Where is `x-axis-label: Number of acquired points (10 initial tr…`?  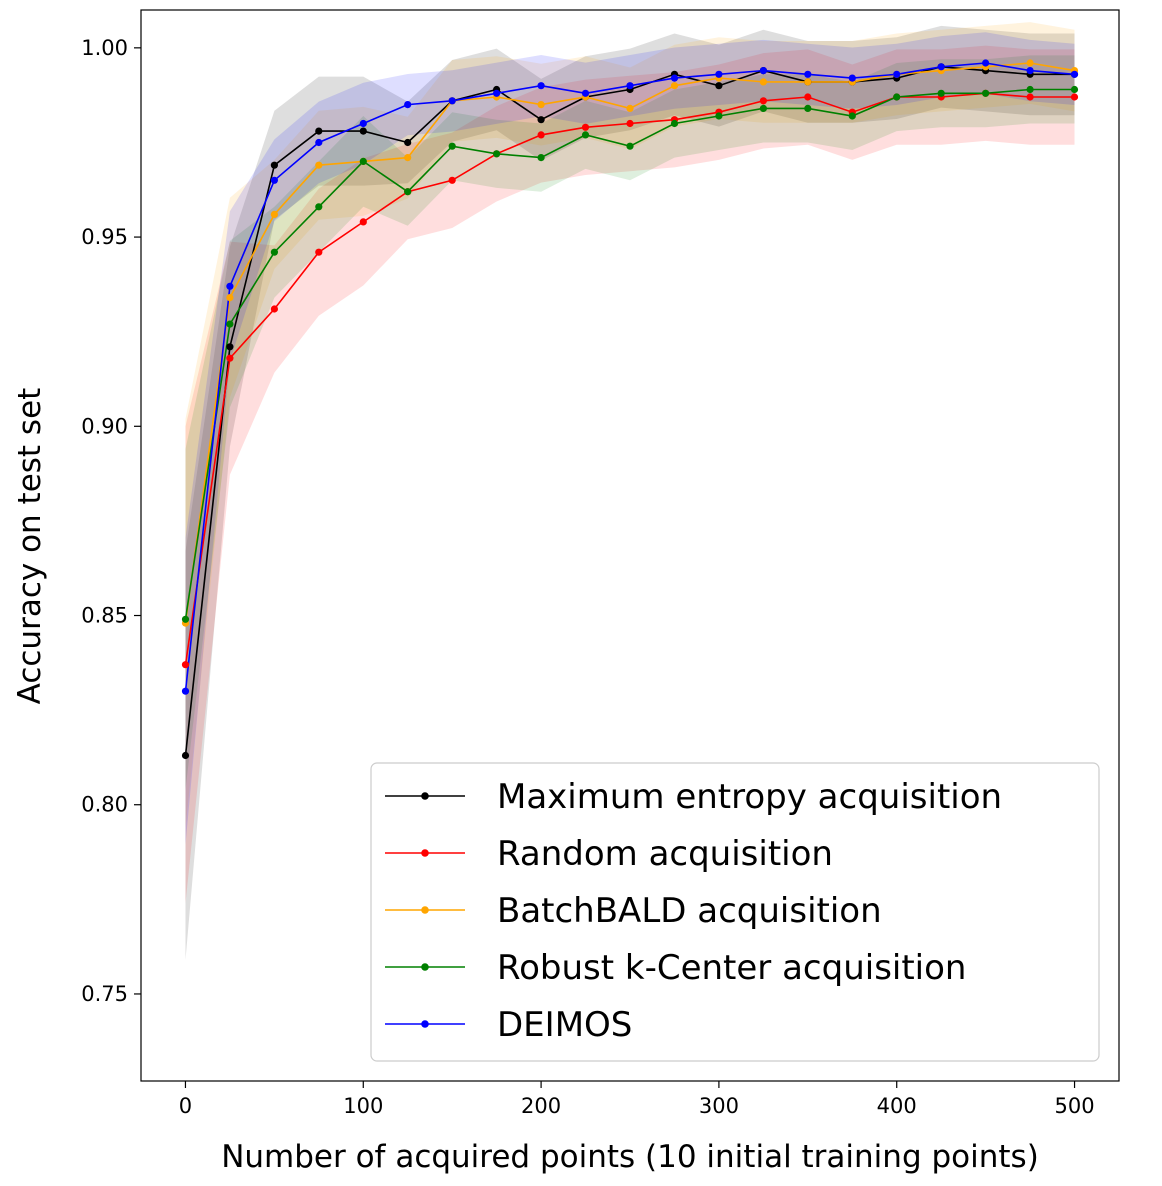 x-axis-label: Number of acquired points (10 initial tr… is located at coordinates (630, 1157).